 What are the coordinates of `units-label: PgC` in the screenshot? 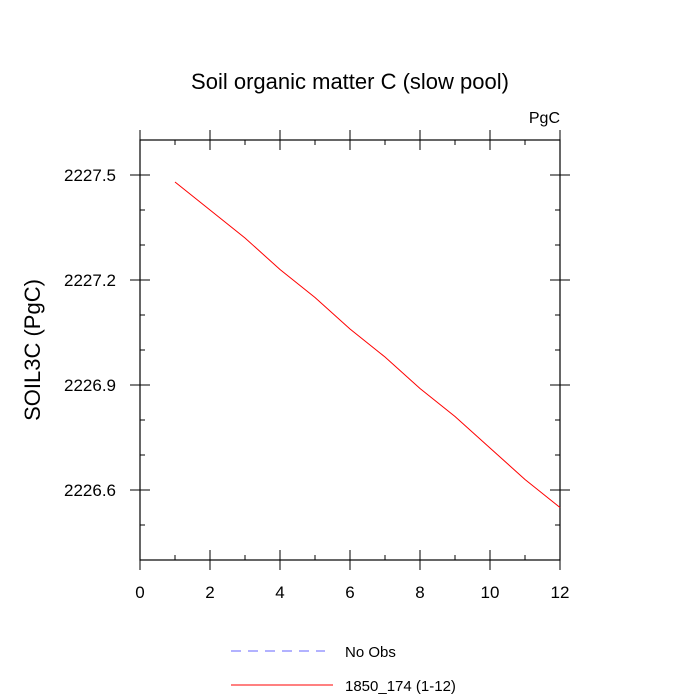 It's located at (544, 118).